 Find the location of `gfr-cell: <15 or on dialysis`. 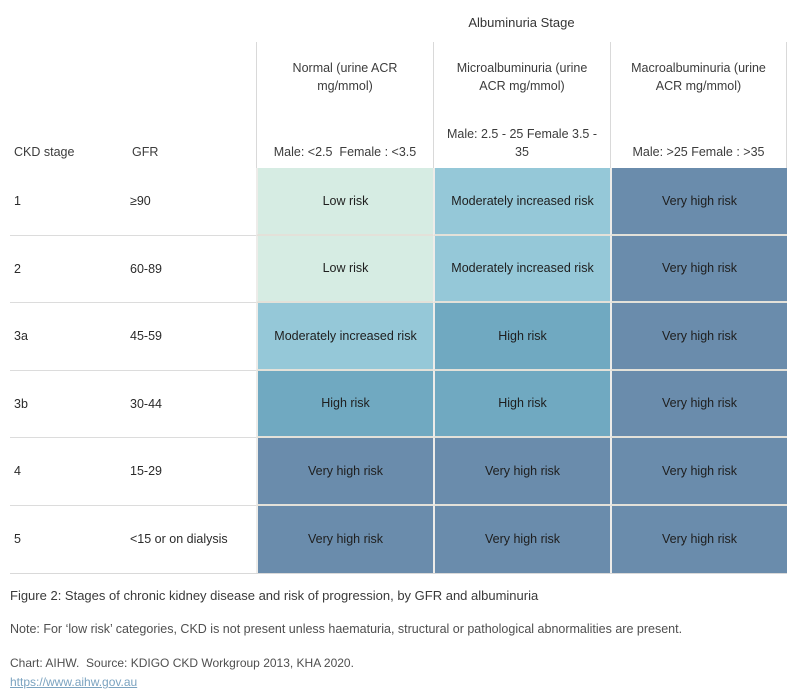

gfr-cell: <15 or on dialysis is located at coordinates (192, 539).